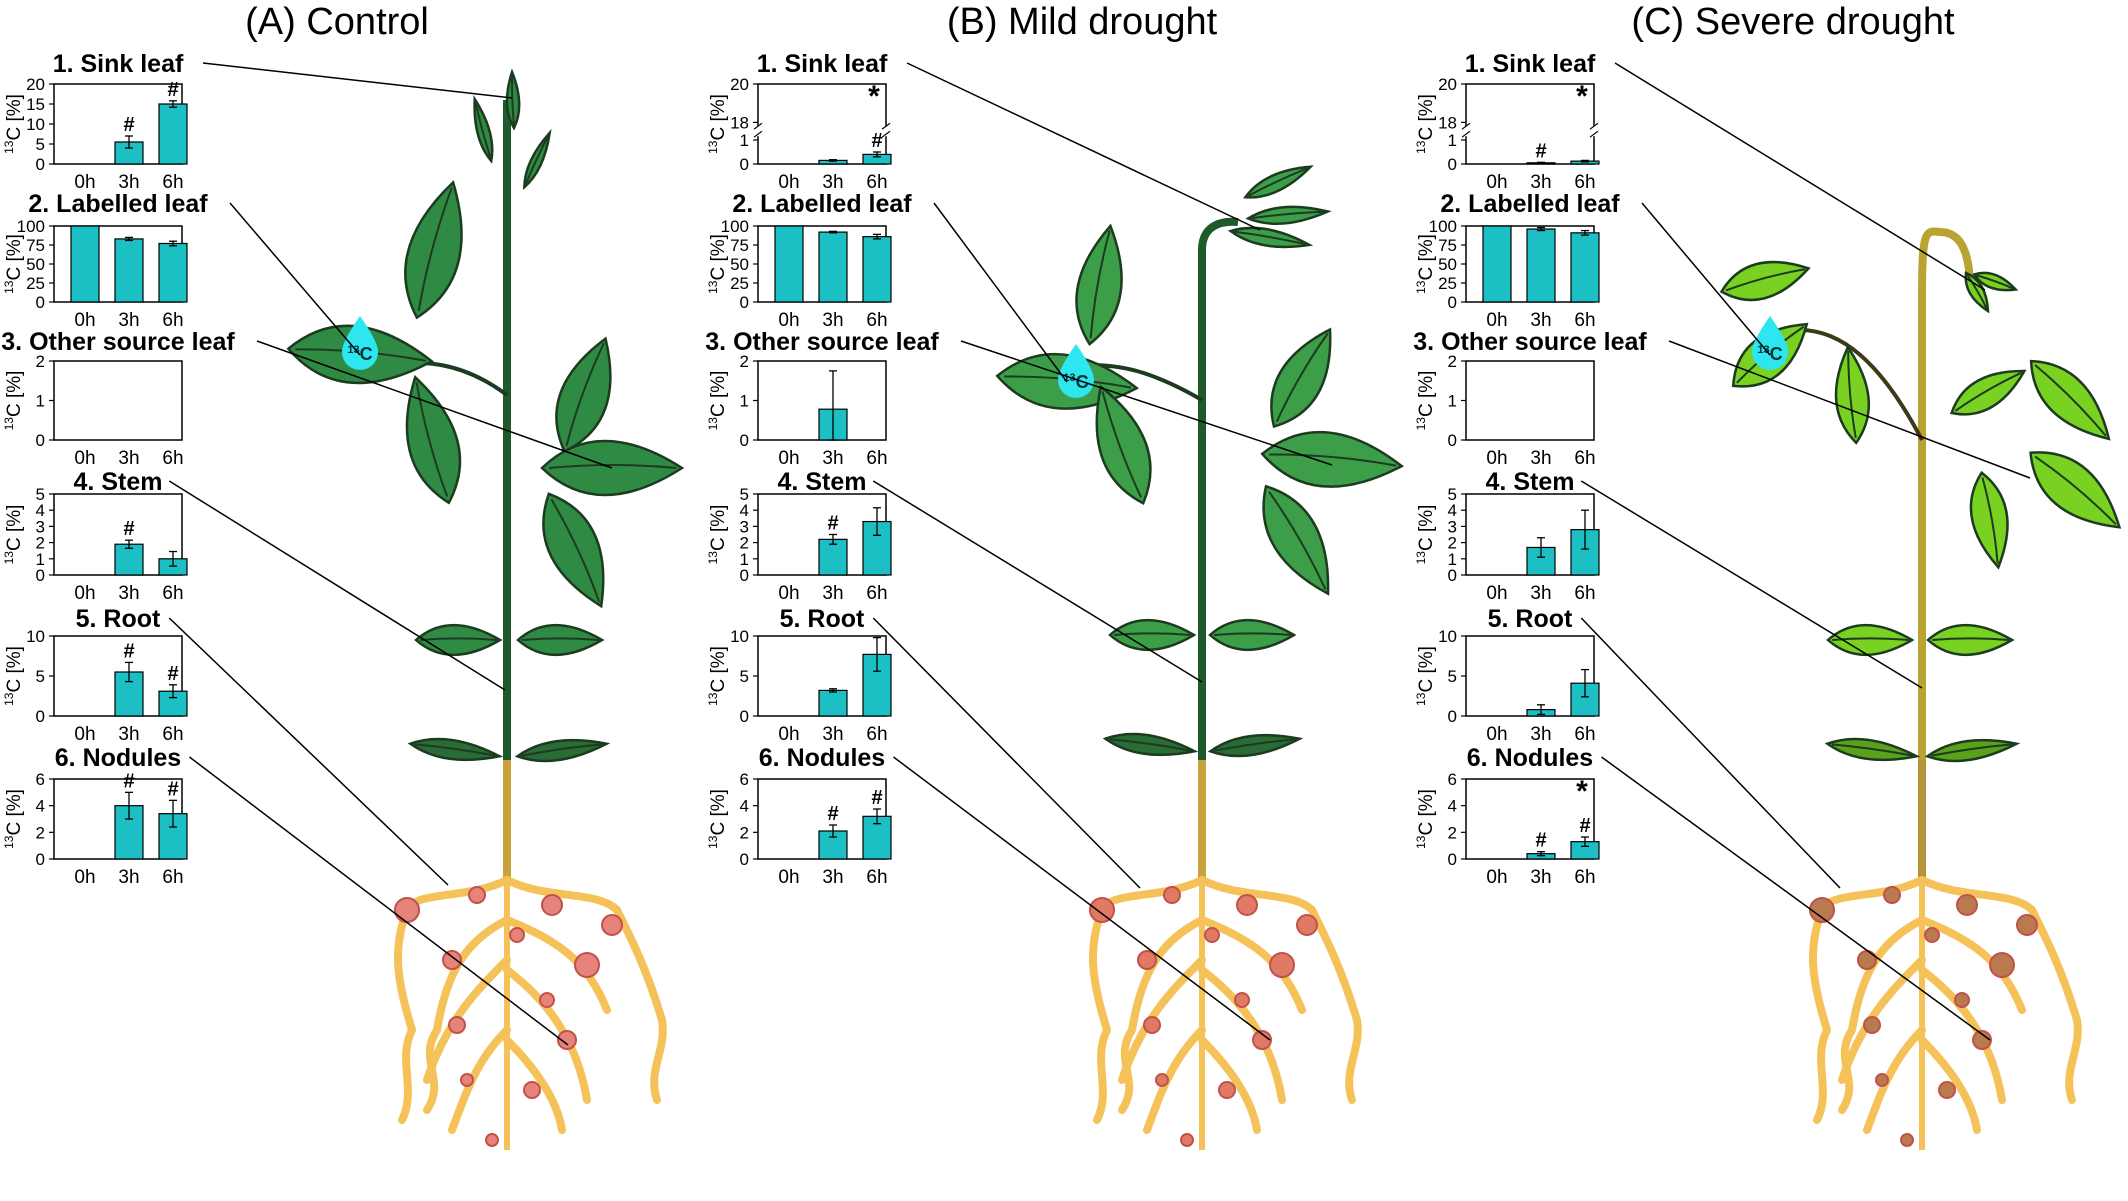 This screenshot has height=1201, width=2128. I want to click on stem-base, so click(1202, 820).